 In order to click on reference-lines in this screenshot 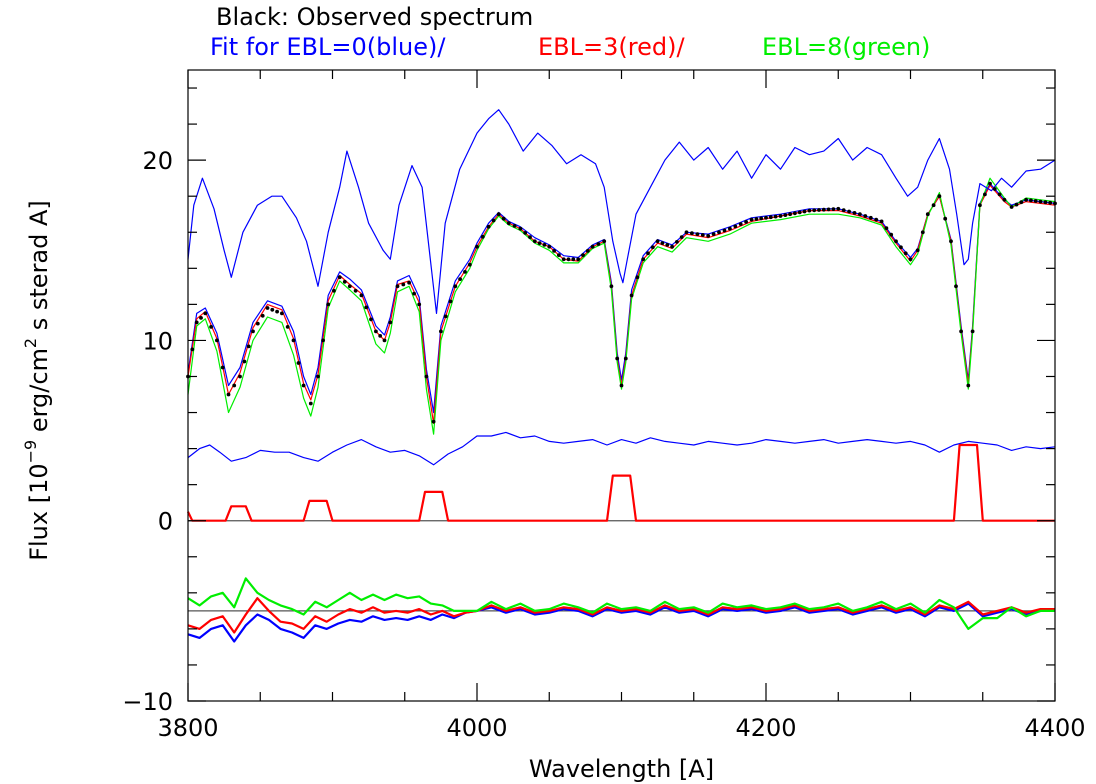, I will do `click(621, 566)`.